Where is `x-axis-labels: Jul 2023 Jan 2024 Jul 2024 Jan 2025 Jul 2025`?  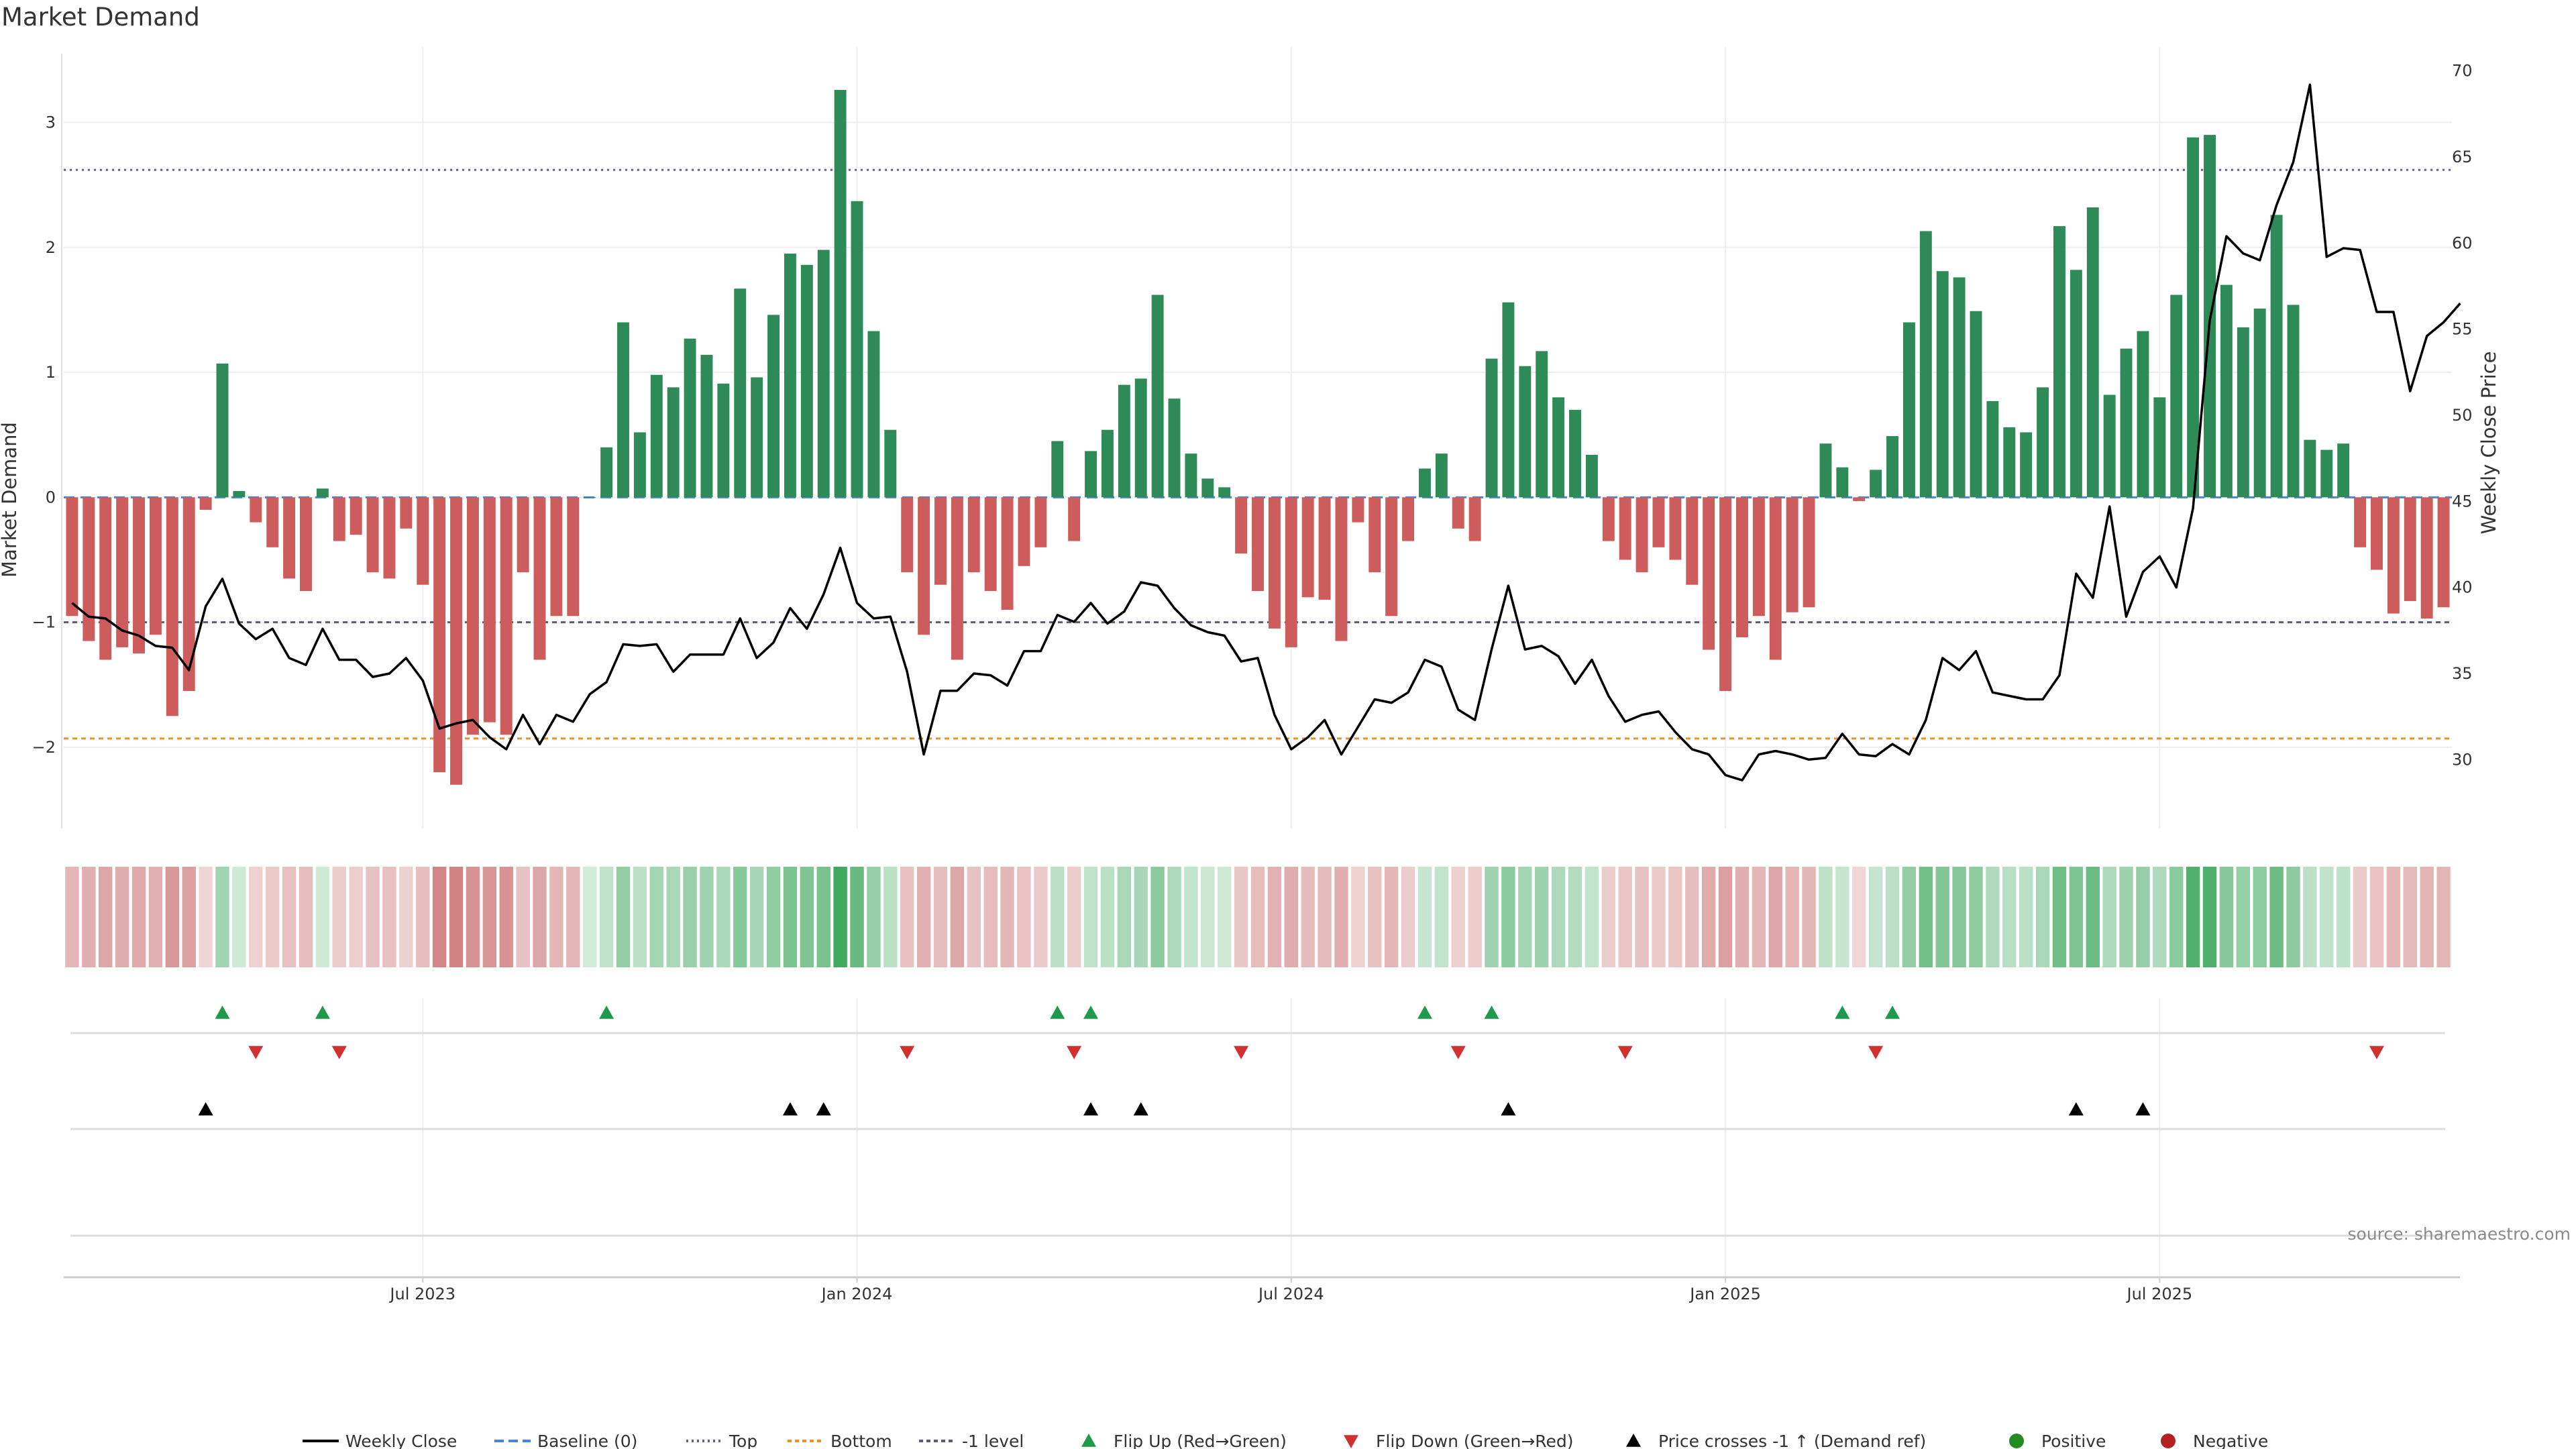
x-axis-labels: Jul 2023 Jan 2024 Jul 2024 Jan 2025 Jul 2025 is located at coordinates (1290, 1290).